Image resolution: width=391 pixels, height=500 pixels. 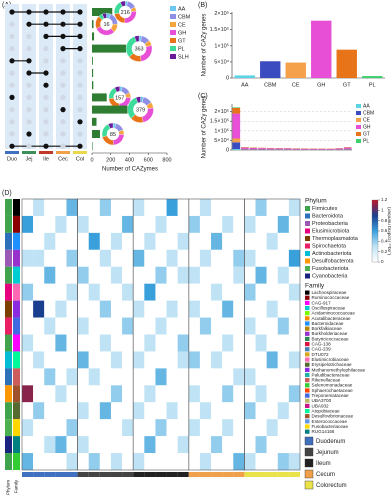 I want to click on y-tick-label: 2×10⁵, so click(x=221, y=13).